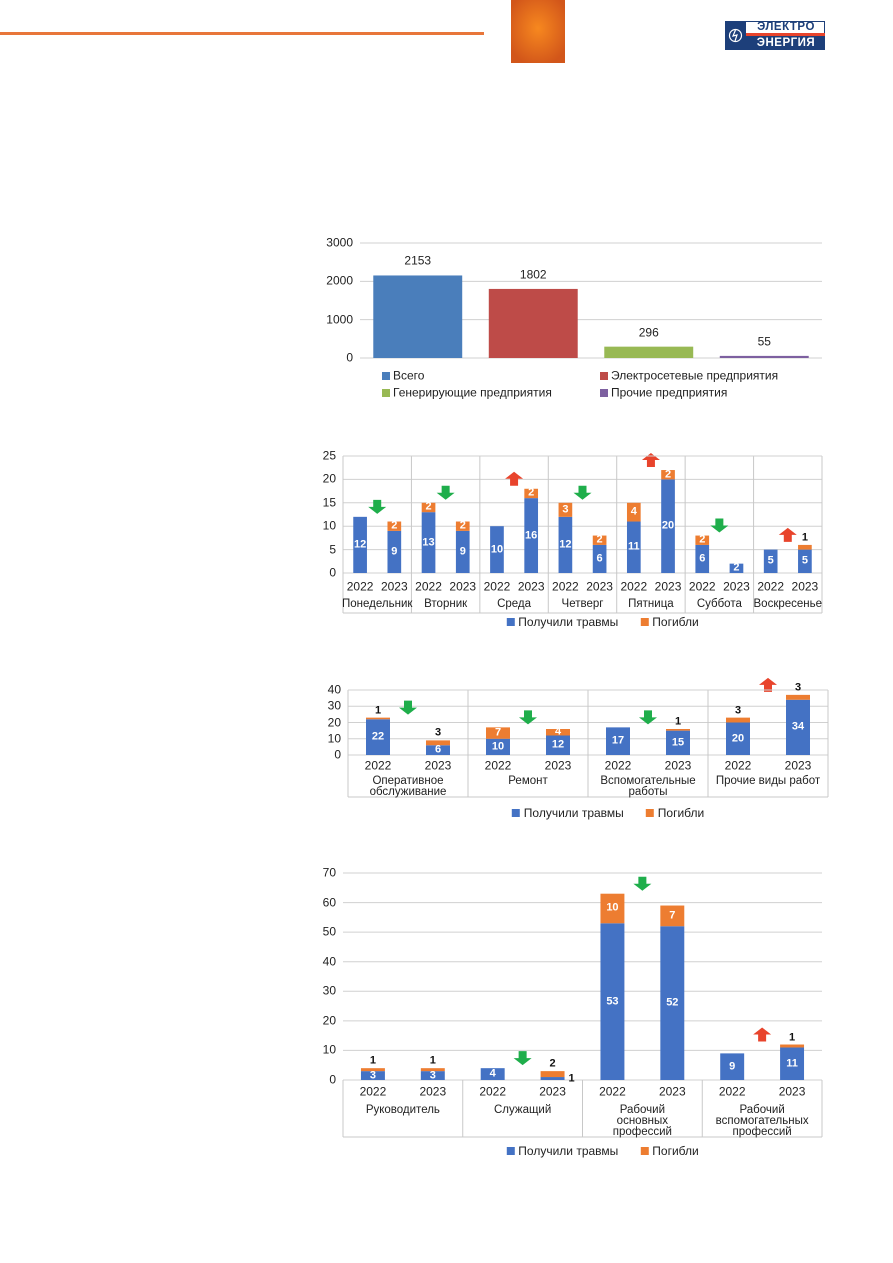  What do you see at coordinates (329, 872) in the screenshot?
I see `y-tick-label: 70` at bounding box center [329, 872].